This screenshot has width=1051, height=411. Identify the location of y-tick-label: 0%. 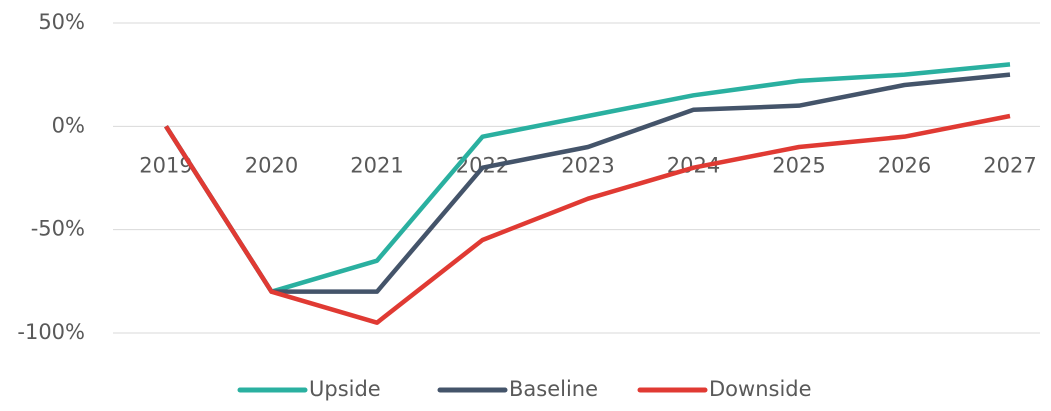
(68, 125).